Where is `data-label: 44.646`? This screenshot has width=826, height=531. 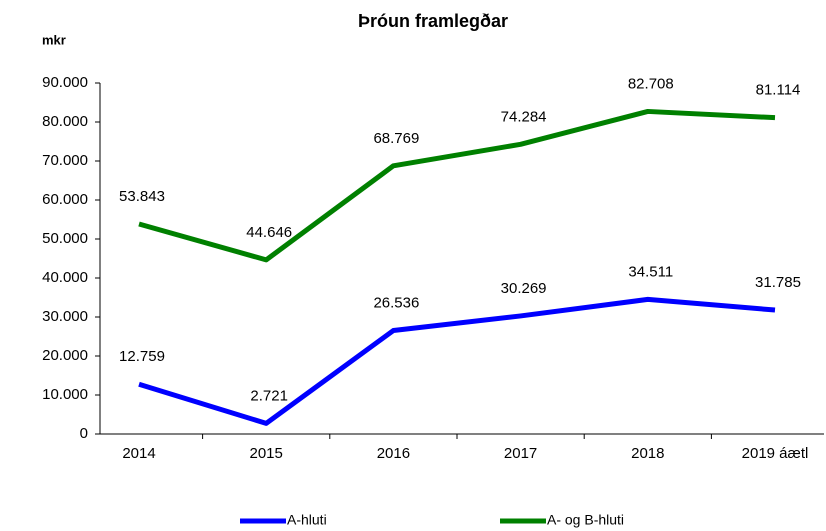 data-label: 44.646 is located at coordinates (269, 232).